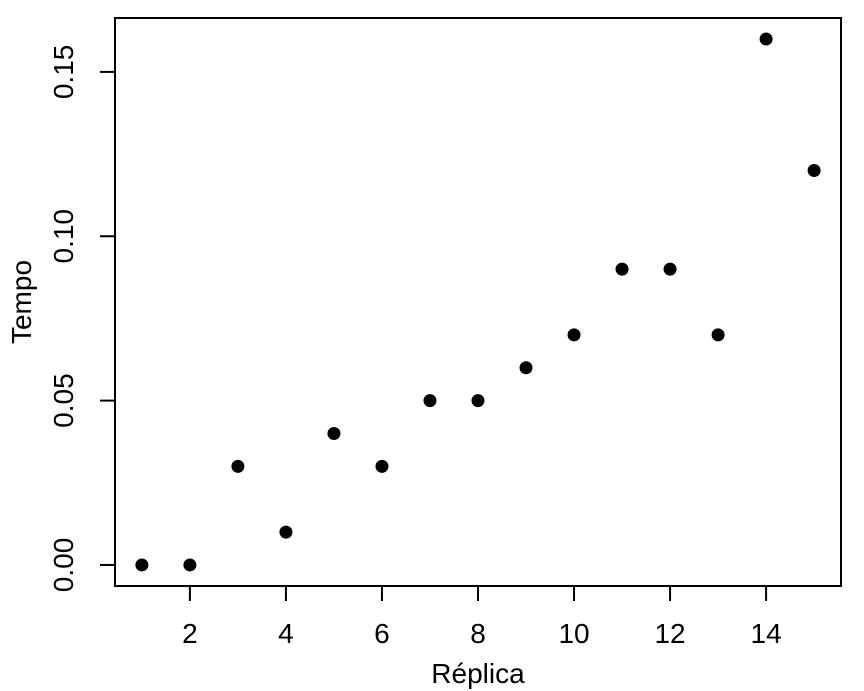 This screenshot has width=864, height=691. Describe the element at coordinates (482, 617) in the screenshot. I see `x-axis: 2 4 6 8 10 12 14` at that location.